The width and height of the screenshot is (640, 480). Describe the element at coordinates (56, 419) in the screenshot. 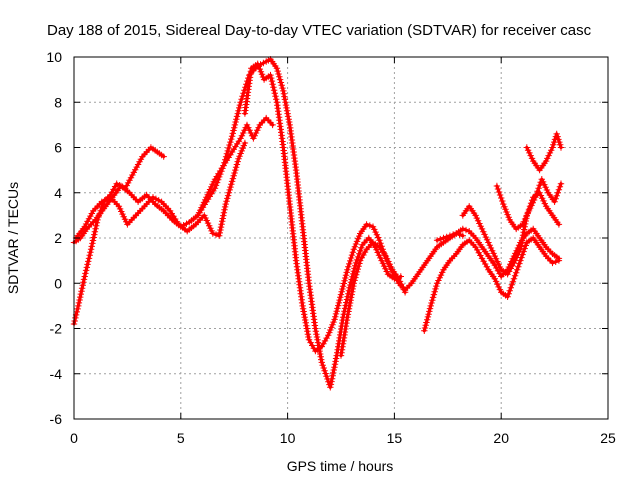

I see `y-tick-label: -6` at that location.